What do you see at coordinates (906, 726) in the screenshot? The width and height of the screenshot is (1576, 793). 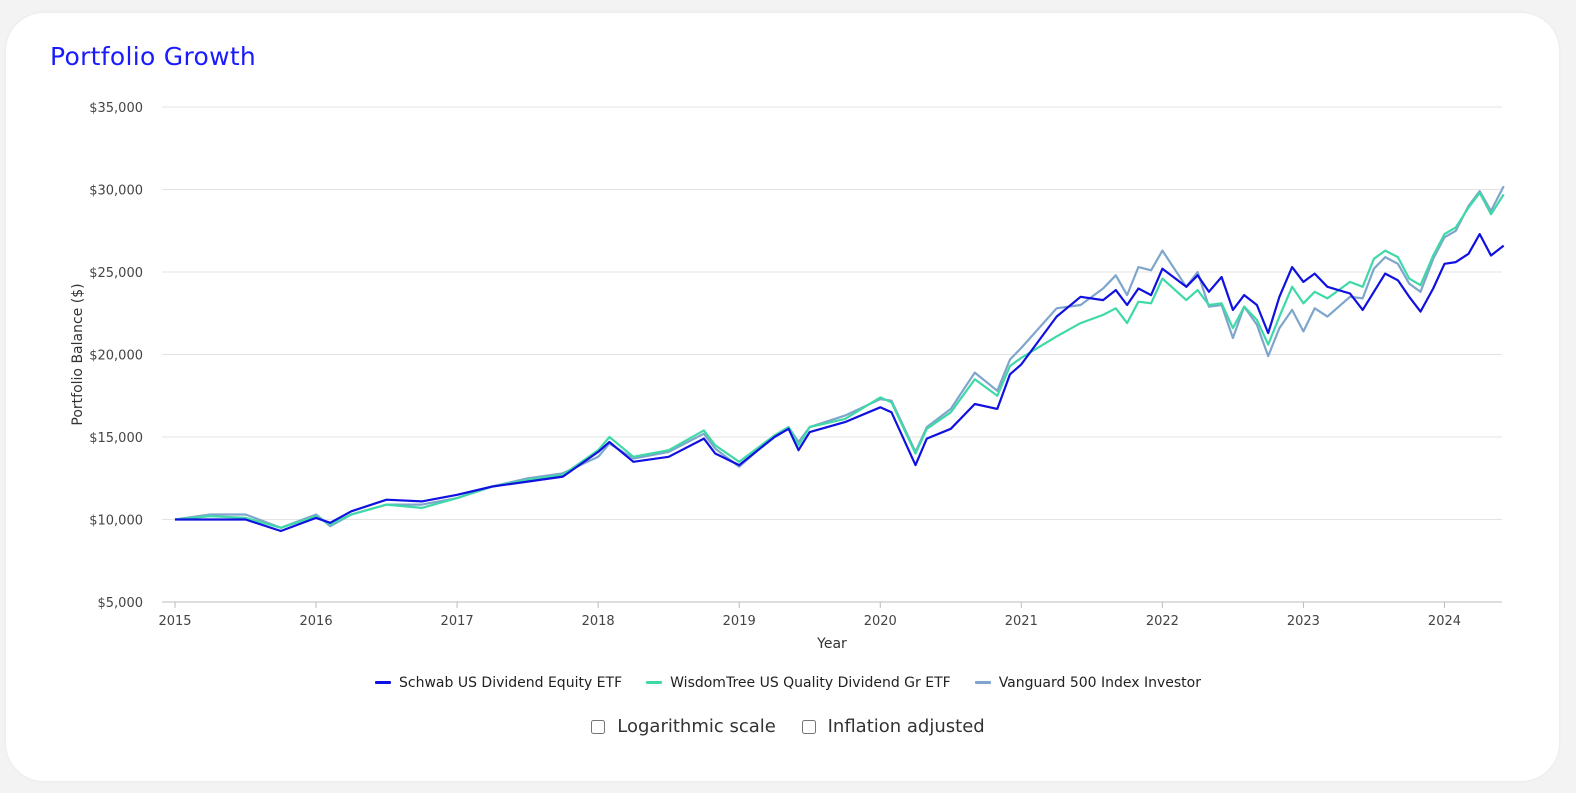 I see `inflation-adjusted-label: Inflation adjusted` at bounding box center [906, 726].